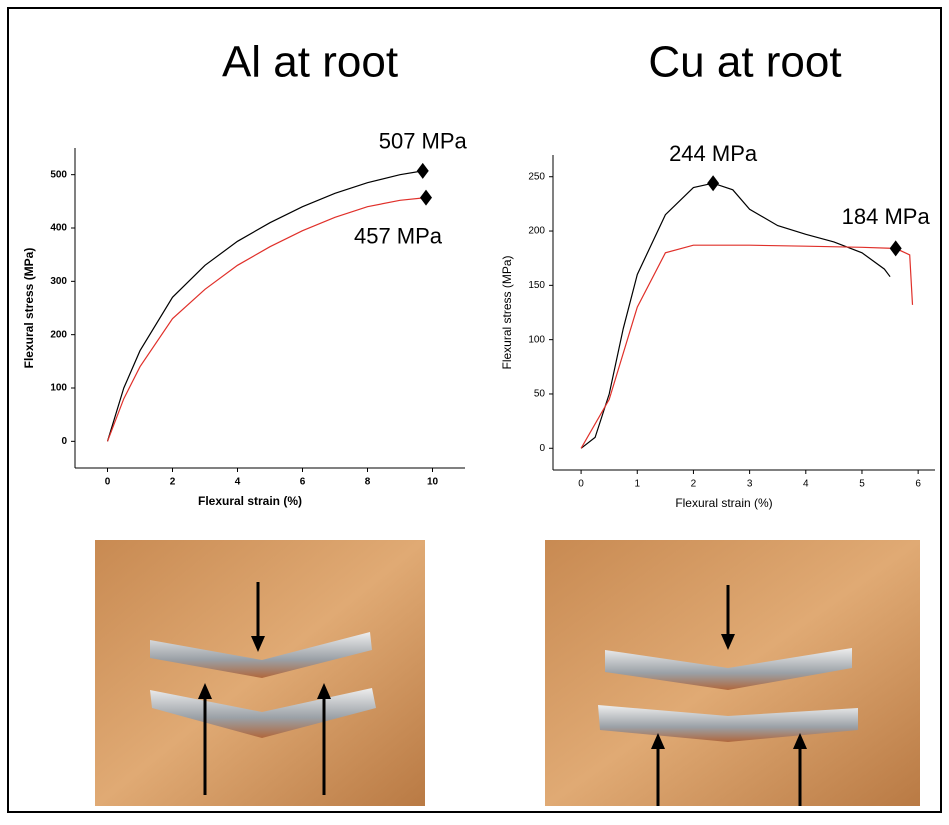 The height and width of the screenshot is (825, 949). I want to click on y-tick-label: 300, so click(58, 281).